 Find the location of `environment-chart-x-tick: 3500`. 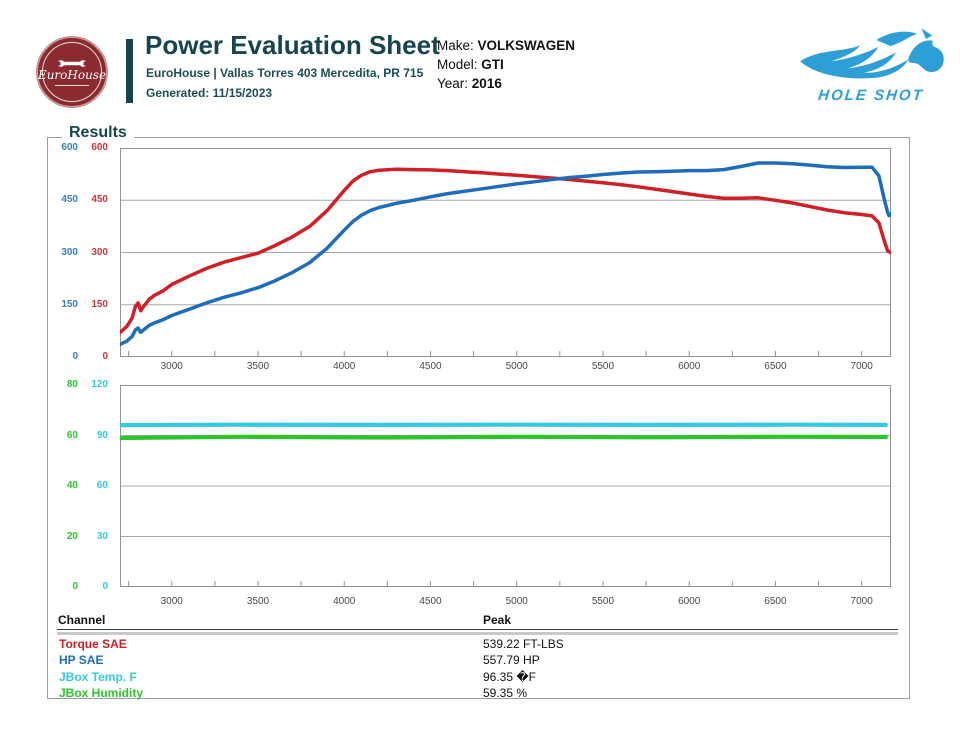

environment-chart-x-tick: 3500 is located at coordinates (258, 601).